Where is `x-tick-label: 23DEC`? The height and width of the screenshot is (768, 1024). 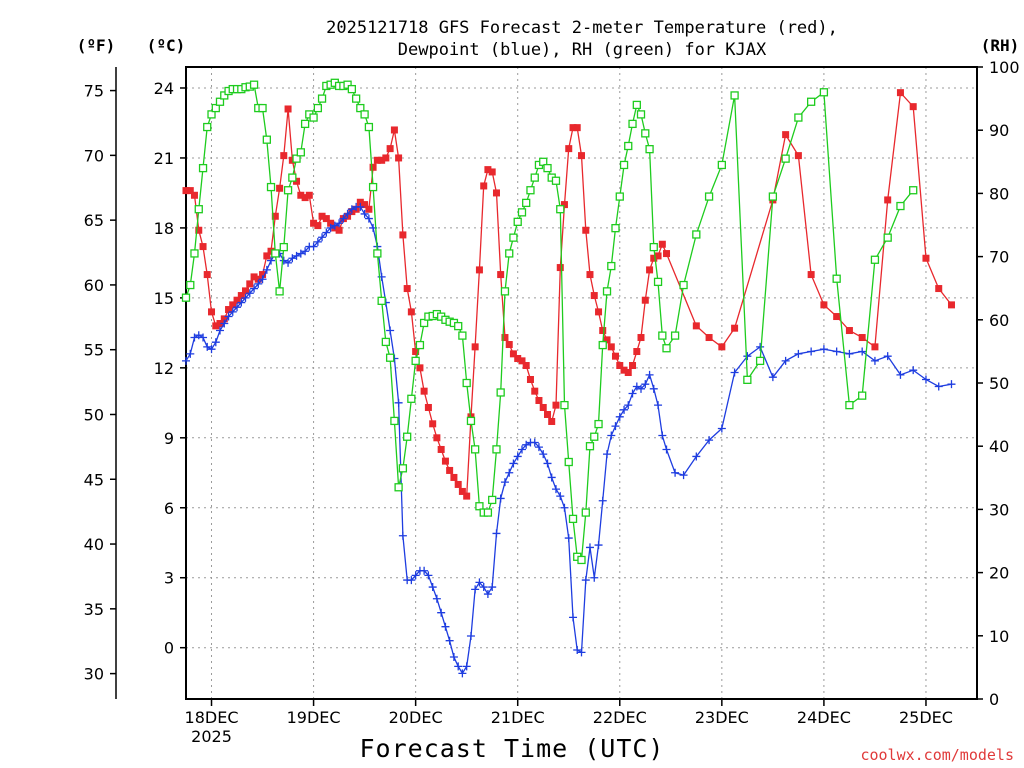
x-tick-label: 23DEC is located at coordinates (722, 717).